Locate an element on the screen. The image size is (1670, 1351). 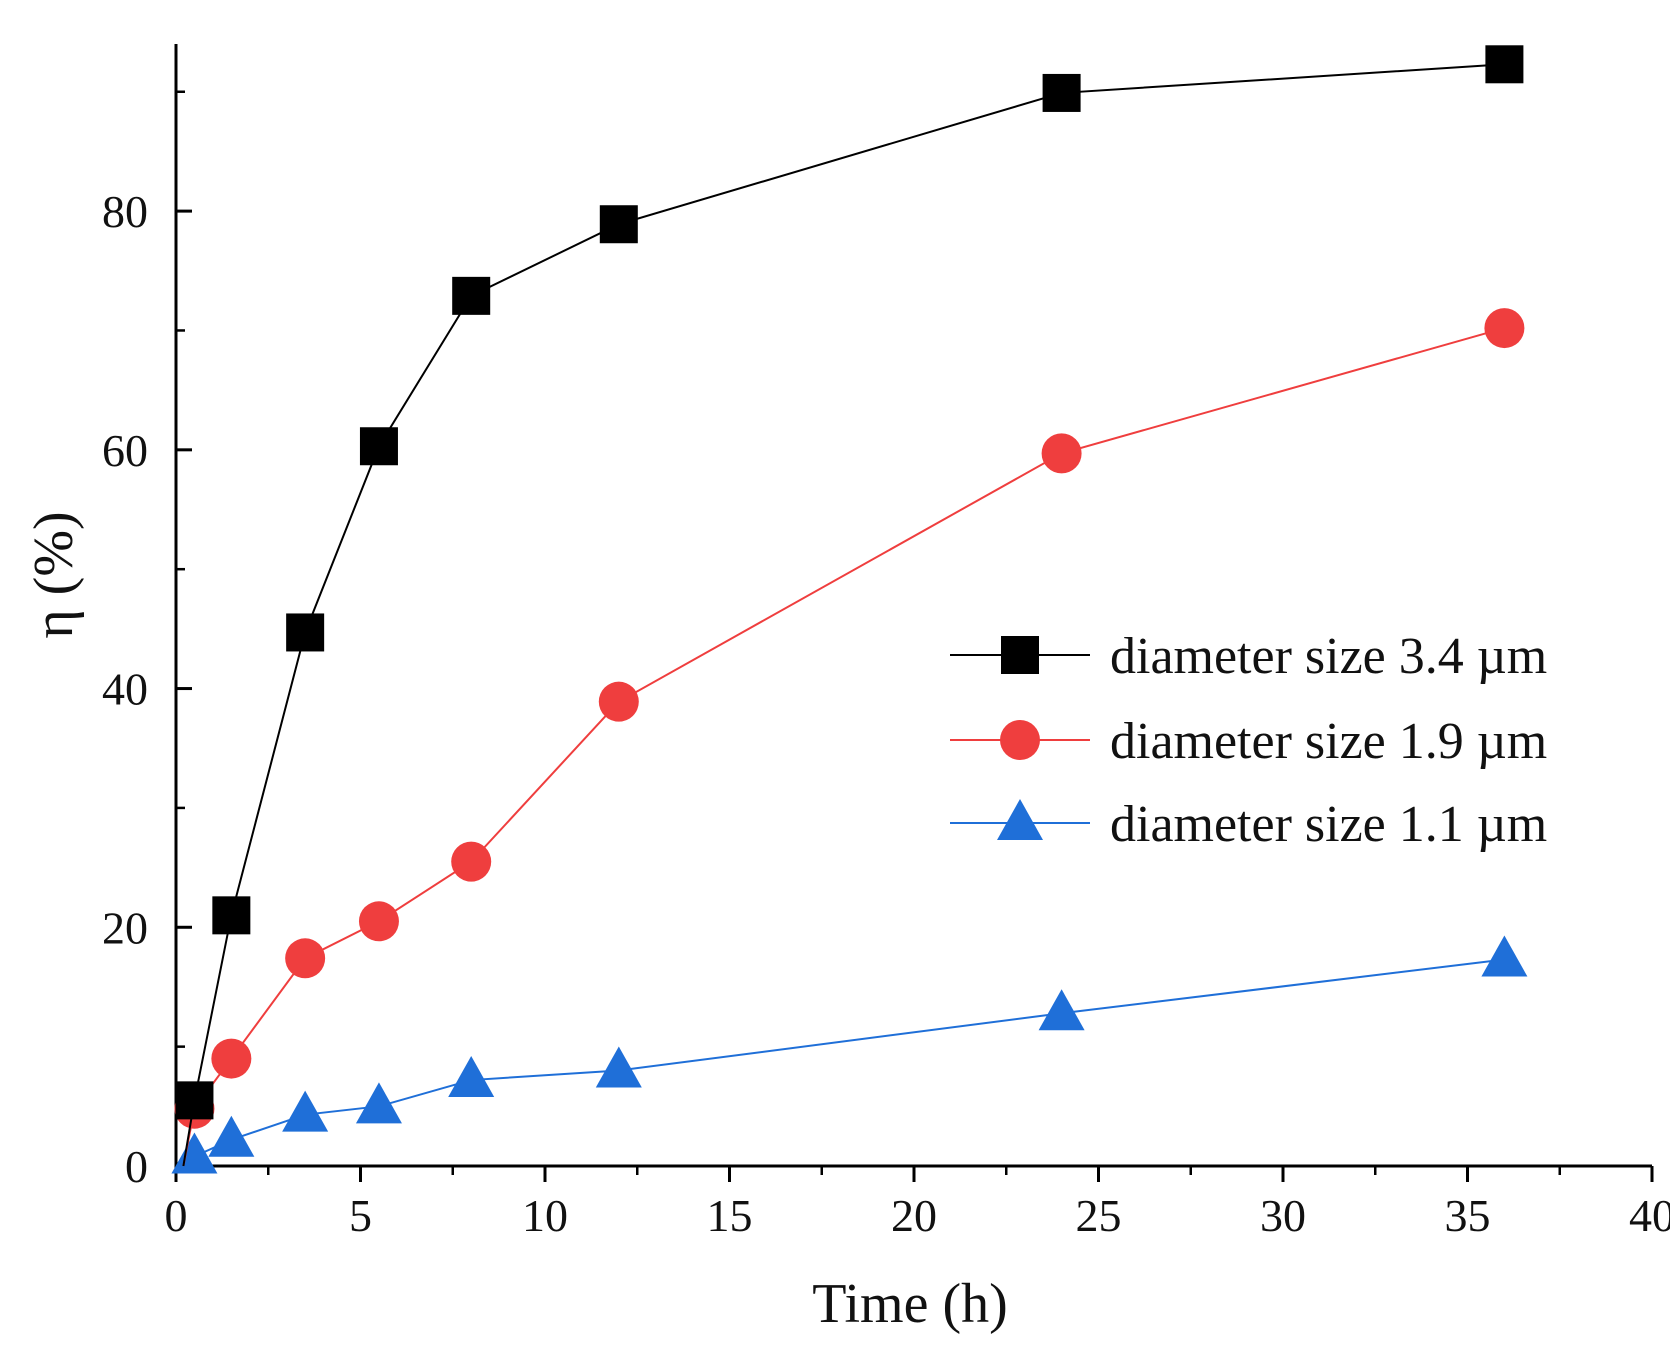
y-tick-label: 0 is located at coordinates (136, 1166).